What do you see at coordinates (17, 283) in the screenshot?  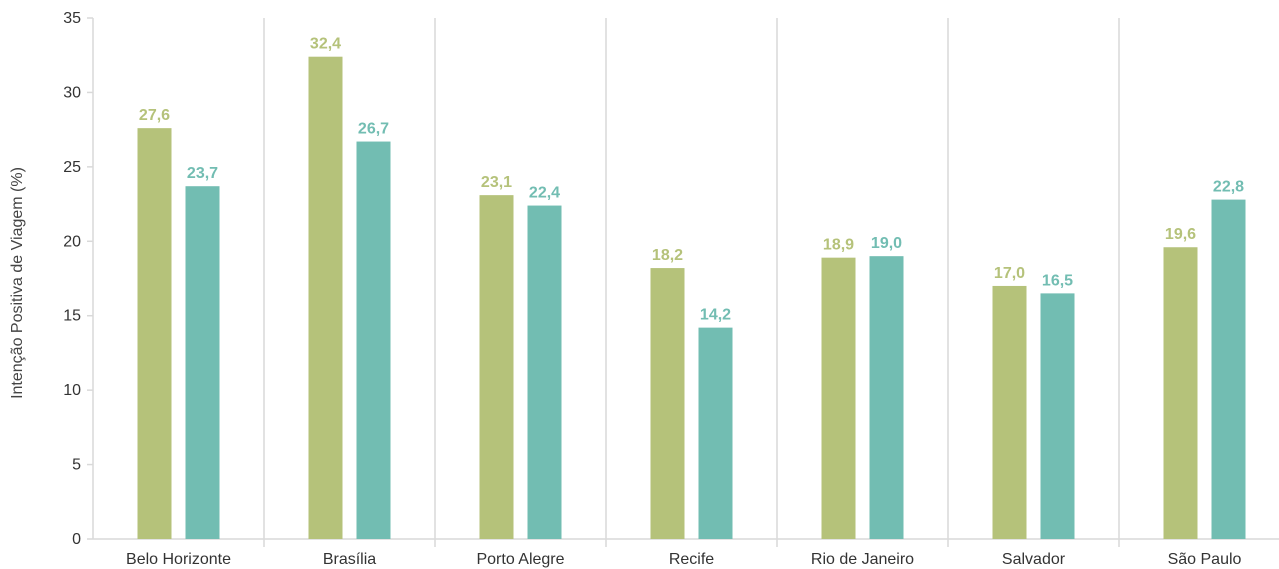 I see `y-axis-title: Intenção Positiva de Viagem (%)` at bounding box center [17, 283].